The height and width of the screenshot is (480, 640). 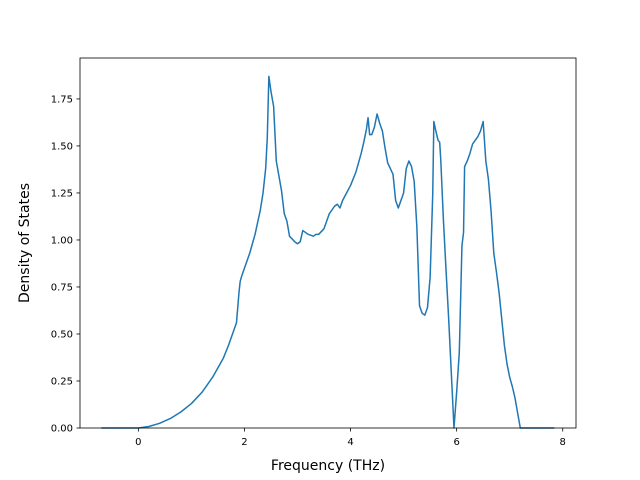 I want to click on y-tick-label: 0.00, so click(x=62, y=429).